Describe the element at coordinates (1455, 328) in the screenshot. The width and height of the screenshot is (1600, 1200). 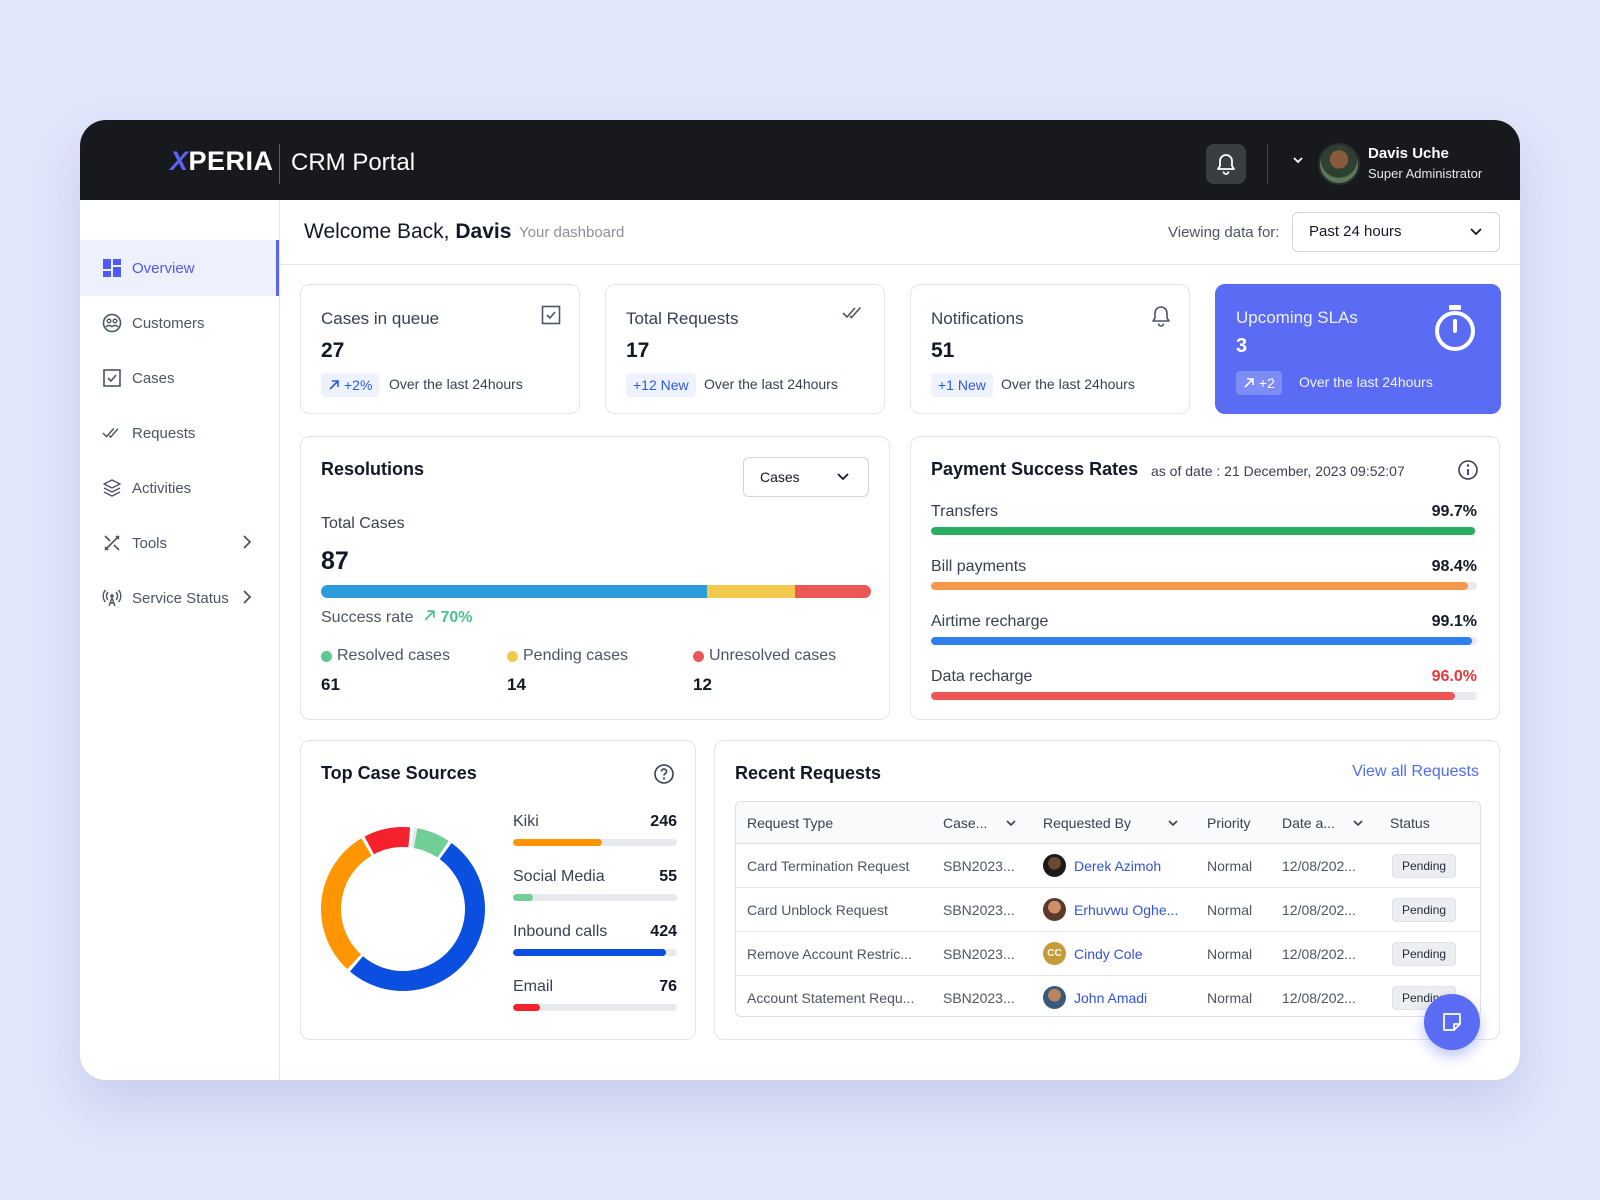
I see `stopwatch-icon` at that location.